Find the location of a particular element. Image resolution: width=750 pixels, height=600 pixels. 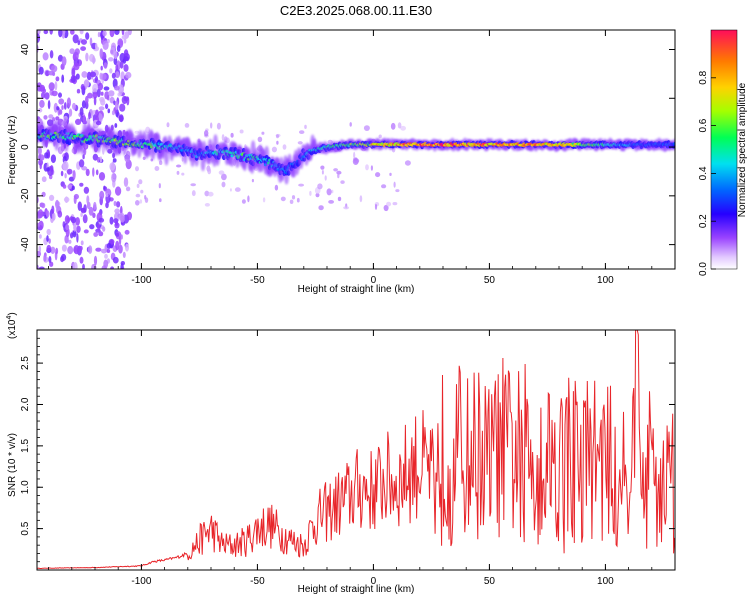

snr-scale-prefix: (x10 is located at coordinates (12, 329).